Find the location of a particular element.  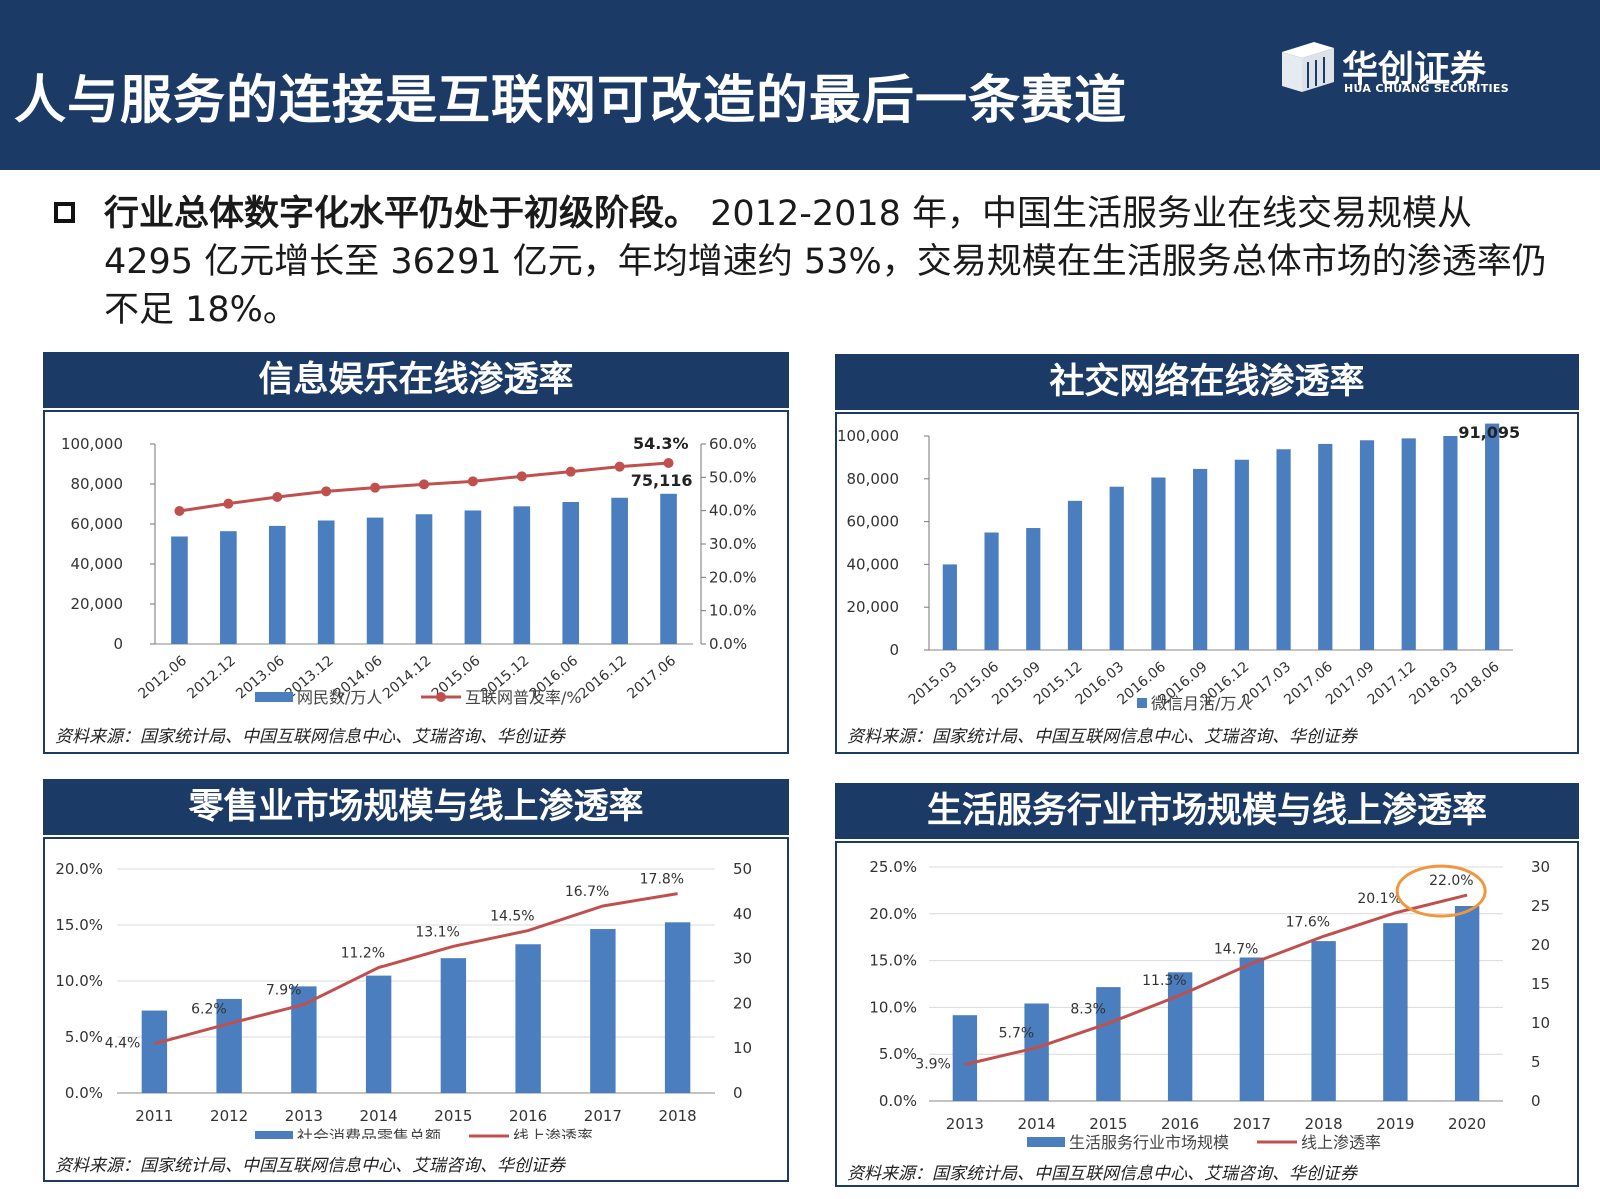

bullet-square-icon is located at coordinates (64, 212).